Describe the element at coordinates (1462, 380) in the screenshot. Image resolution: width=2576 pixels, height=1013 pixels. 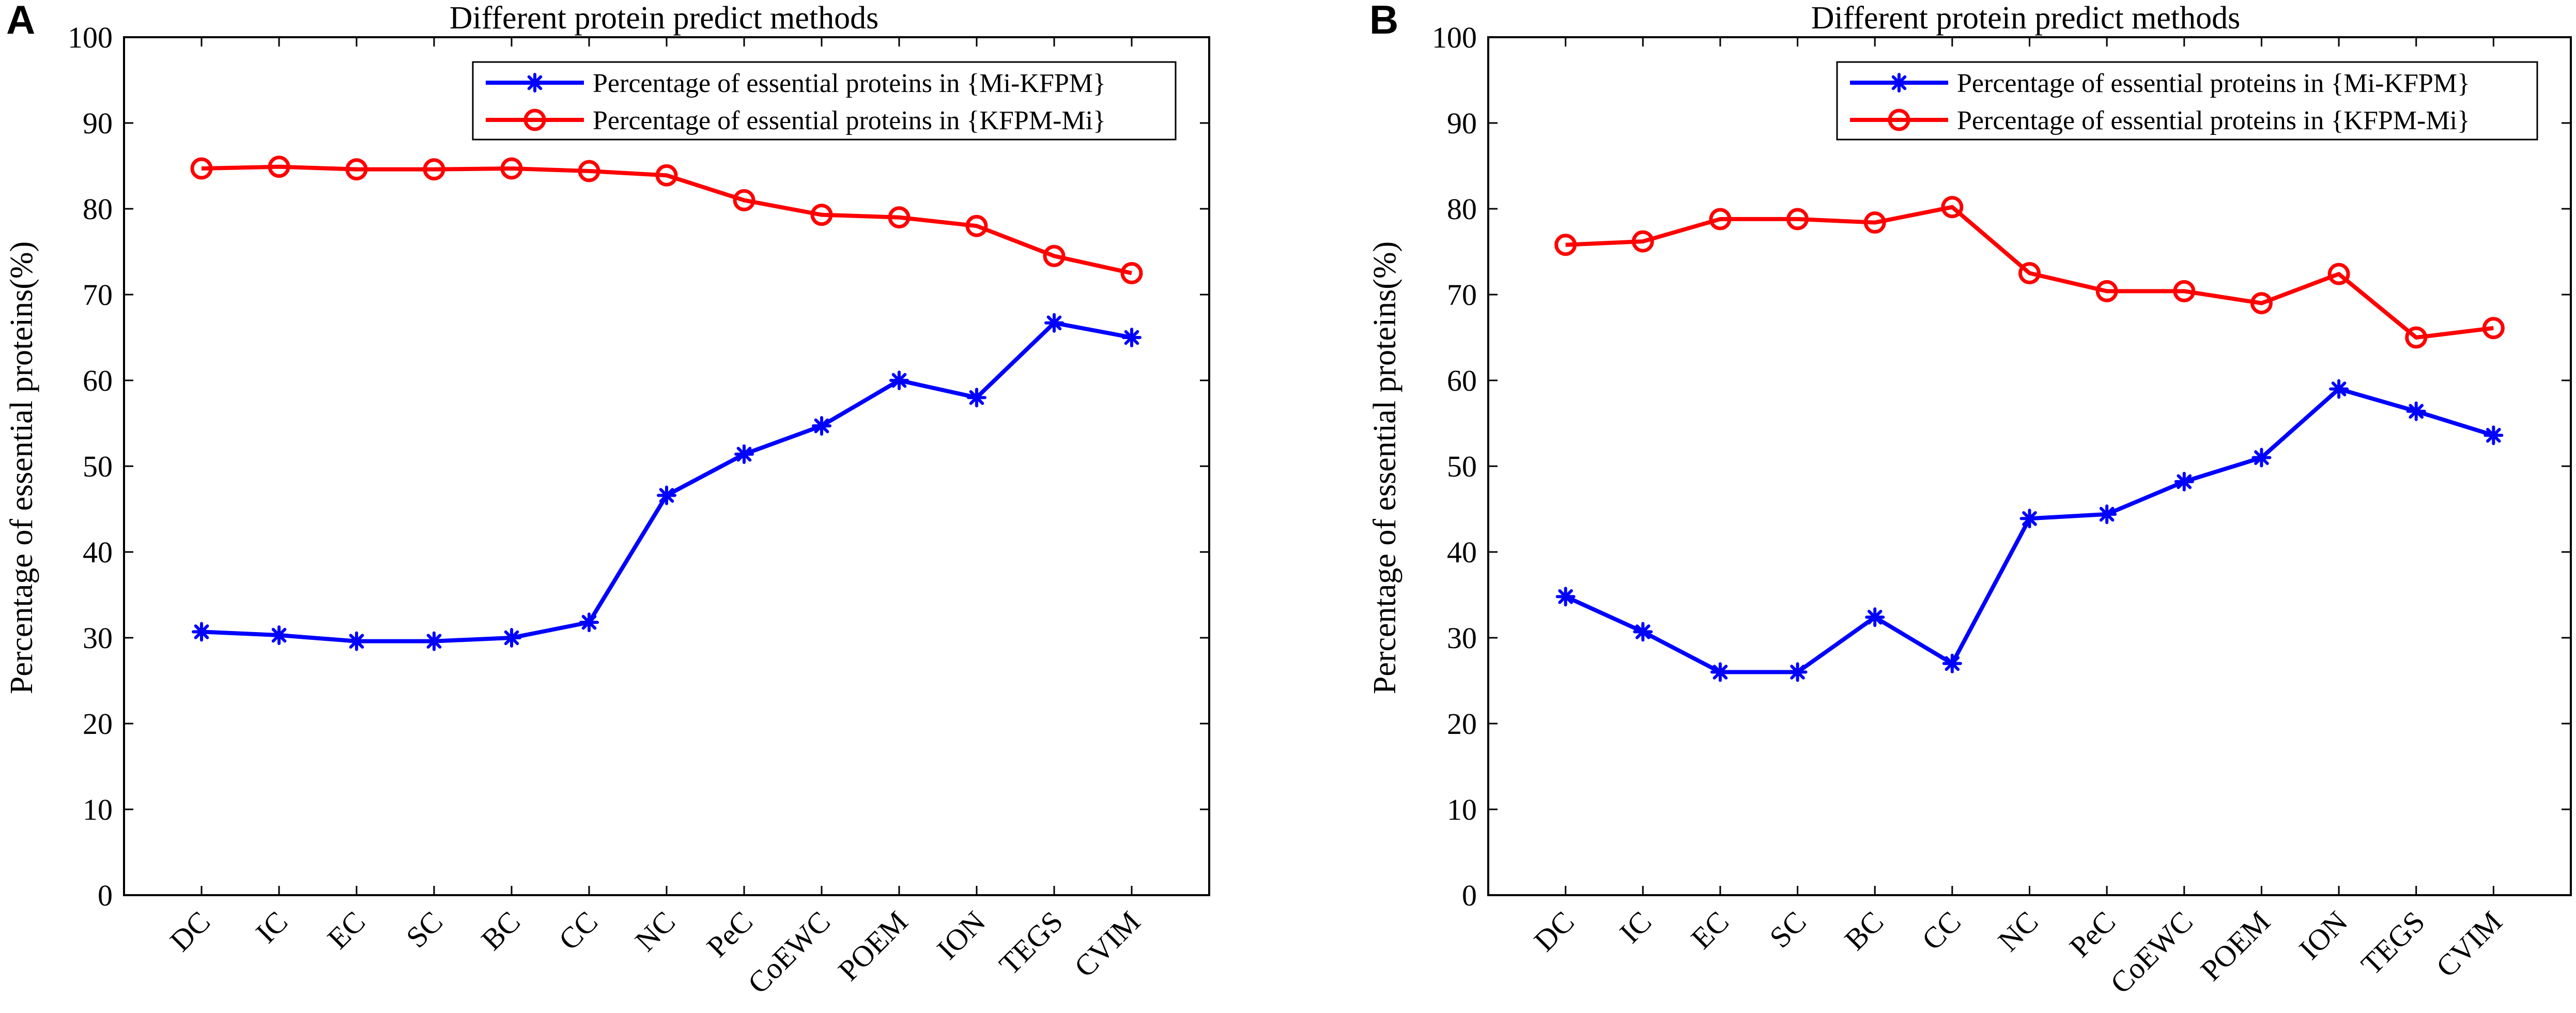
I see `y-tick-label: 60` at that location.